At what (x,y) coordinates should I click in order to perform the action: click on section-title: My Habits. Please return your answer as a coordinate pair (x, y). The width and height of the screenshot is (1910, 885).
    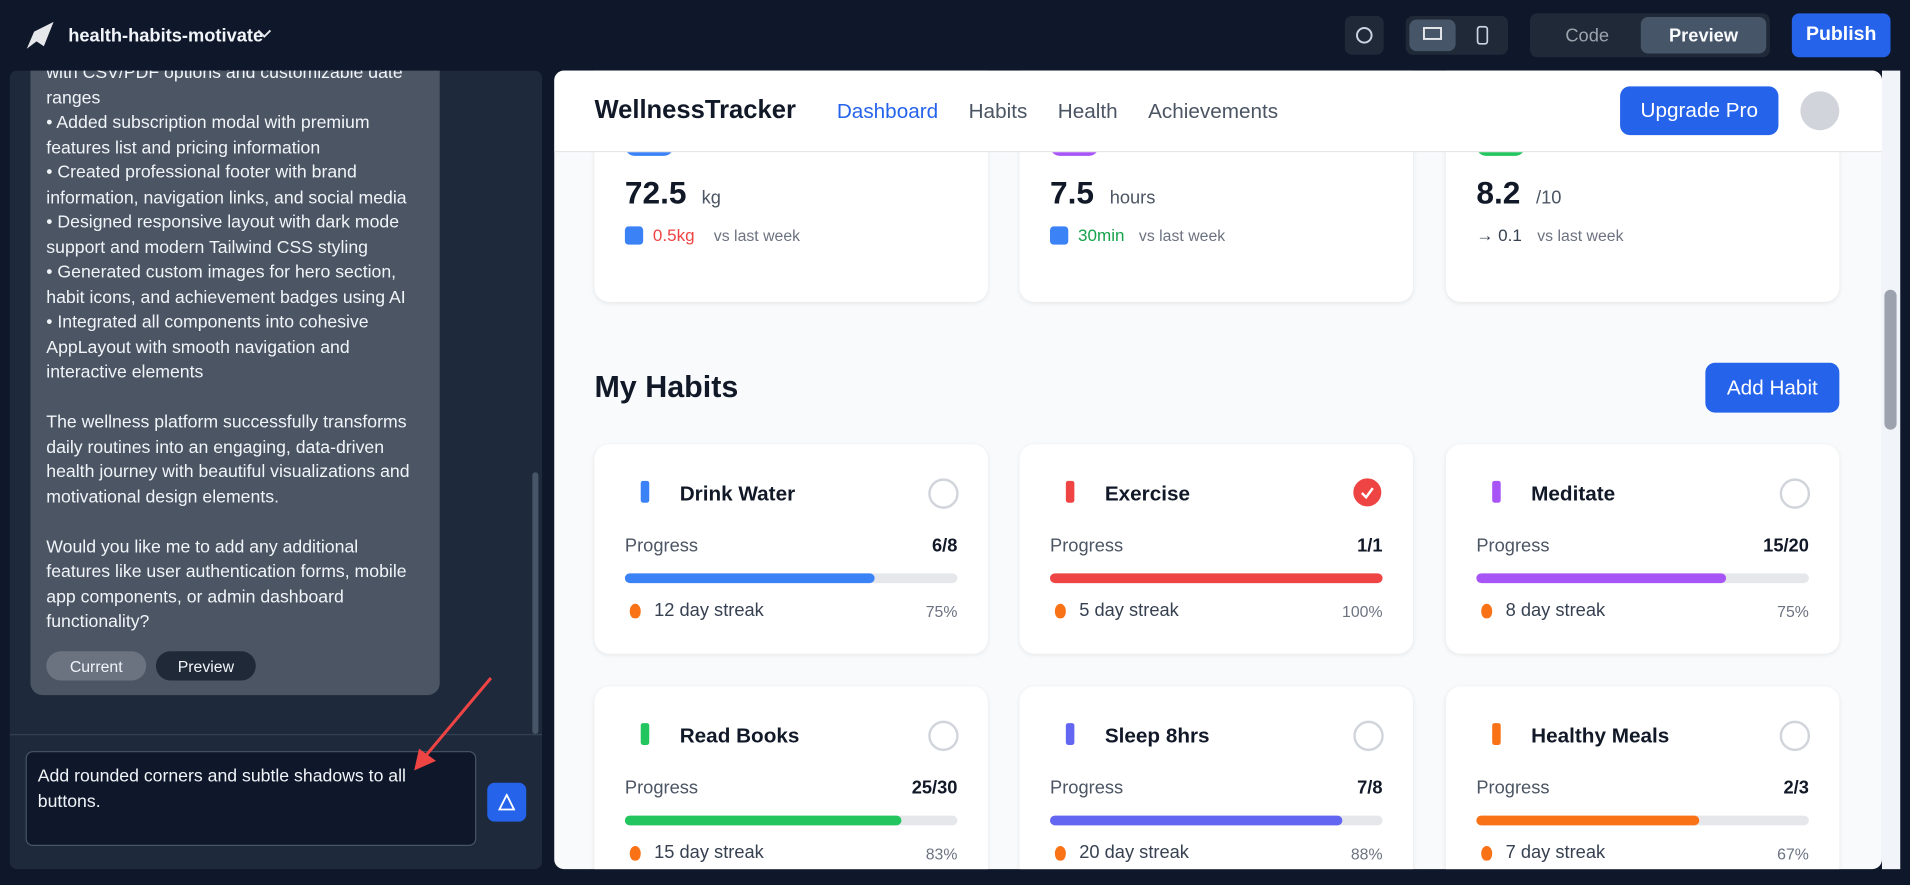
    Looking at the image, I should click on (666, 387).